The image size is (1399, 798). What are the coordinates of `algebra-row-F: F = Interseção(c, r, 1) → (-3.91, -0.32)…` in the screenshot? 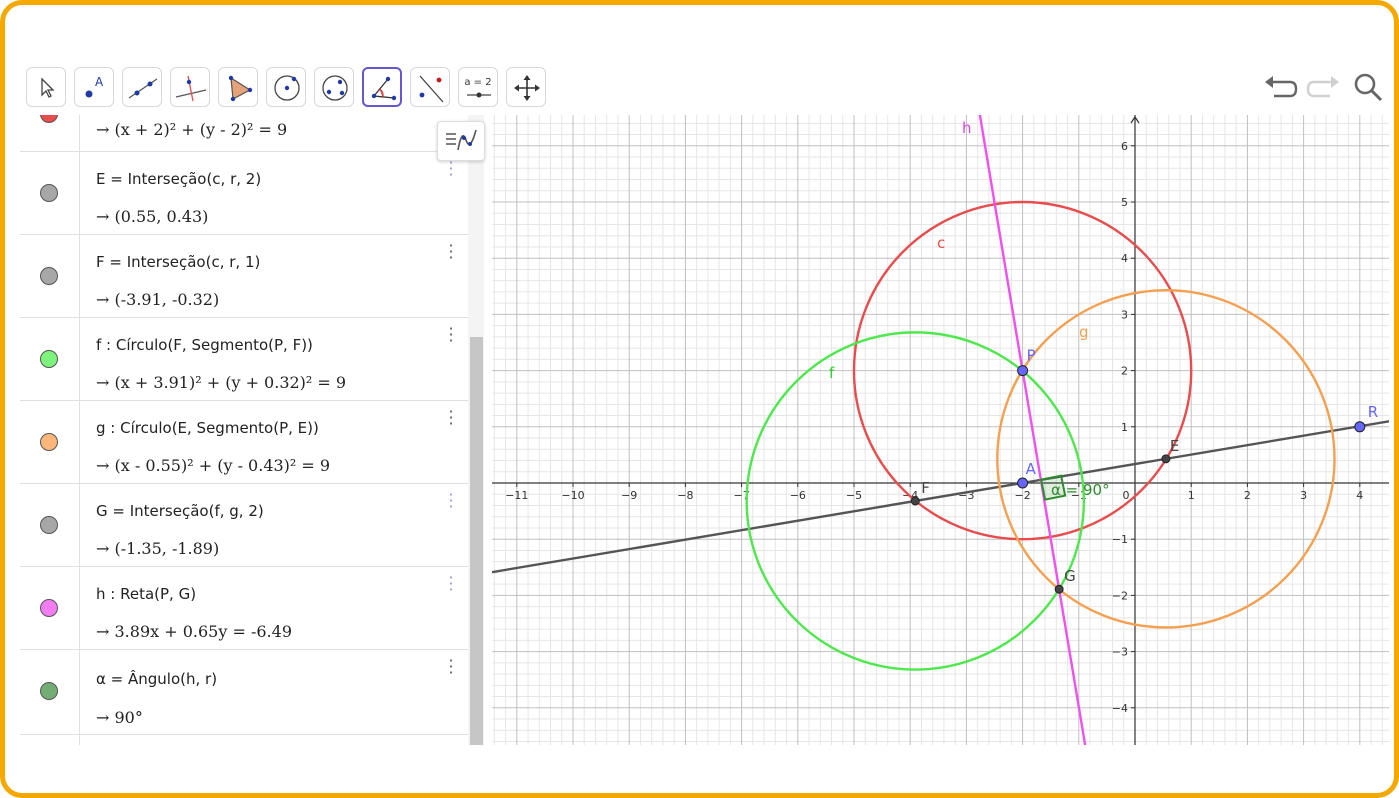 It's located at (244, 276).